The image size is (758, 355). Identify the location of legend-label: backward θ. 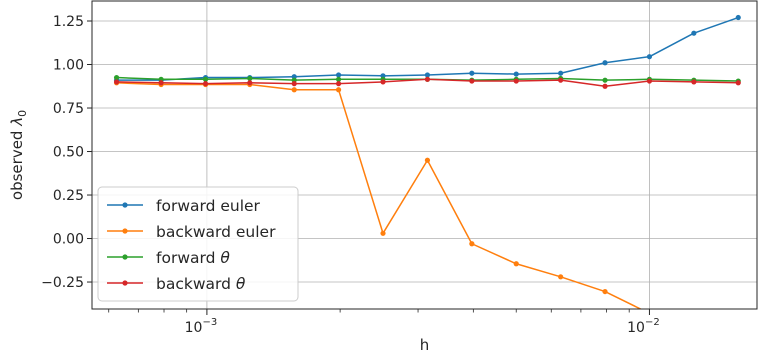
(201, 284).